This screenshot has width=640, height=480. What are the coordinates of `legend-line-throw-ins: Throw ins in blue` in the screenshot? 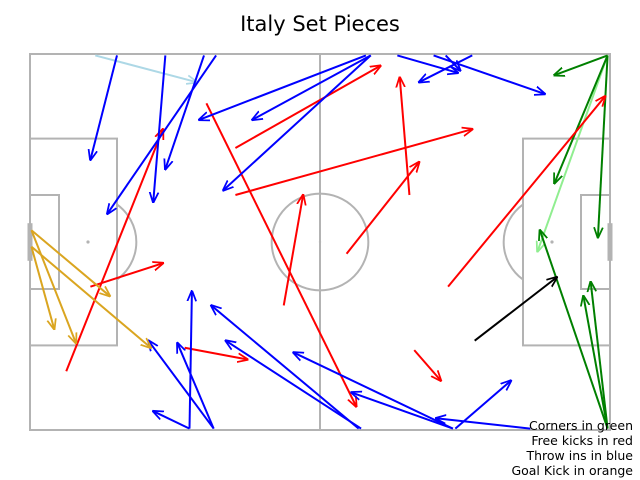 It's located at (579, 455).